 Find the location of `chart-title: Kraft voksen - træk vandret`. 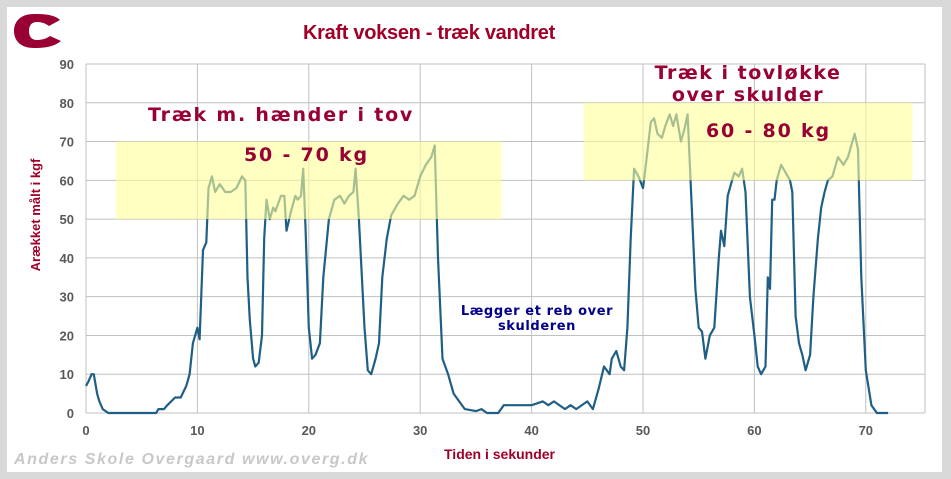

chart-title: Kraft voksen - træk vandret is located at coordinates (429, 33).